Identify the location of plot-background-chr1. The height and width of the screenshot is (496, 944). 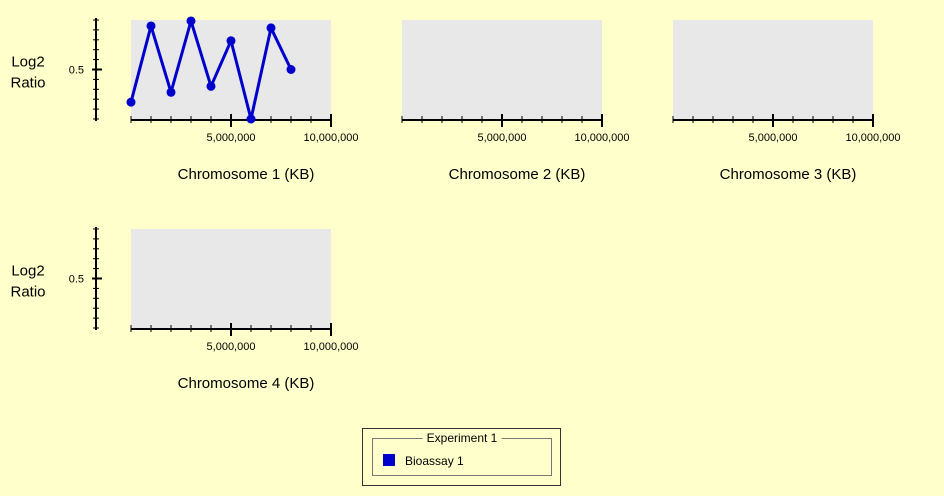
(231, 69).